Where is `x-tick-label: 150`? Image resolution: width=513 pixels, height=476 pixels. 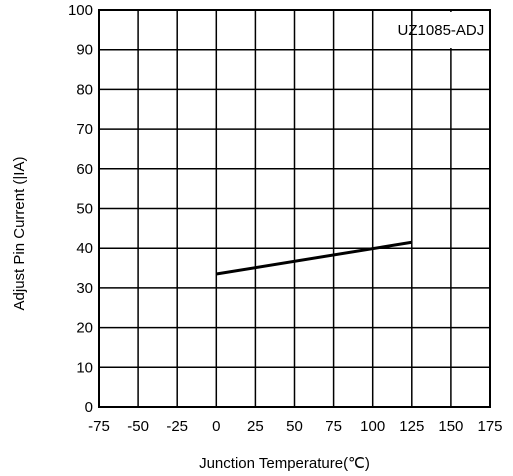 x-tick-label: 150 is located at coordinates (450, 426).